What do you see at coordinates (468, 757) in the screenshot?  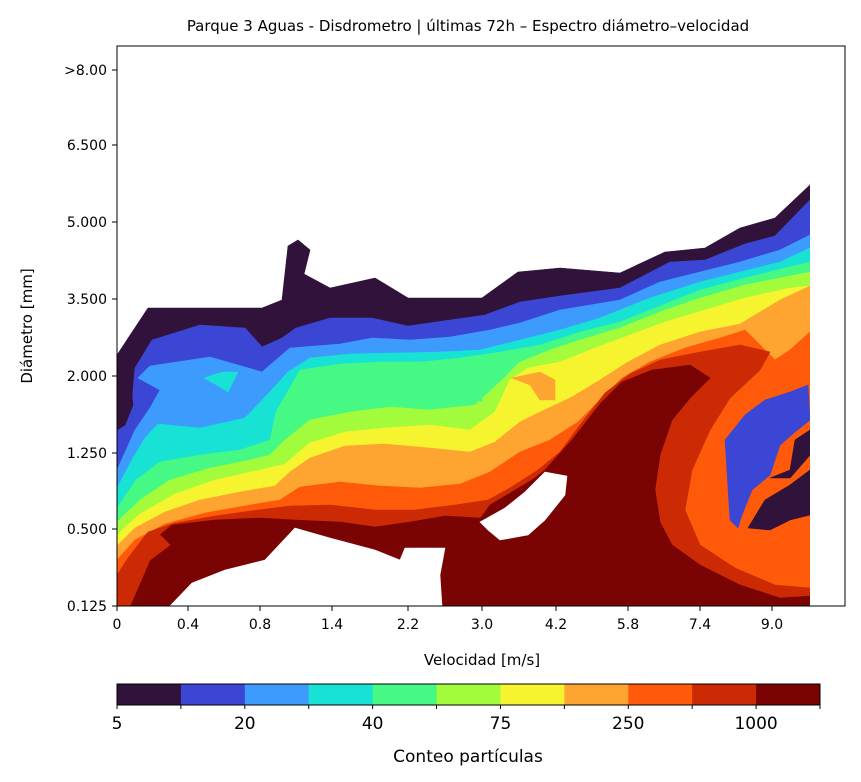 I see `colorbar-label: Conteo partículas` at bounding box center [468, 757].